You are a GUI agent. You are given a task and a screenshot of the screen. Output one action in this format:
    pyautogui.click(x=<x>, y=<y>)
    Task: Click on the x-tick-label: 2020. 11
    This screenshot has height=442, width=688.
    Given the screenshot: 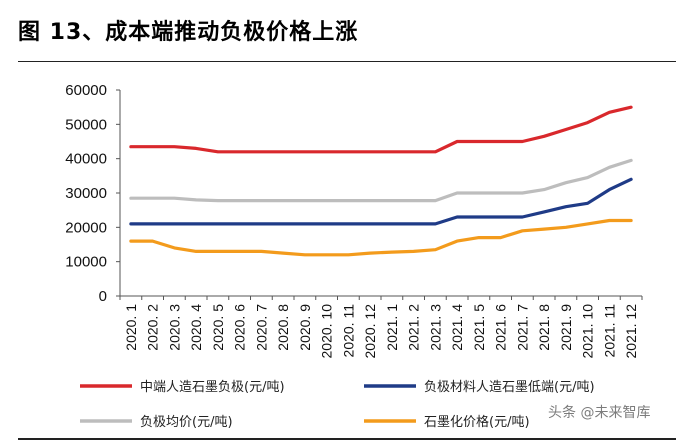 What is the action you would take?
    pyautogui.click(x=348, y=331)
    